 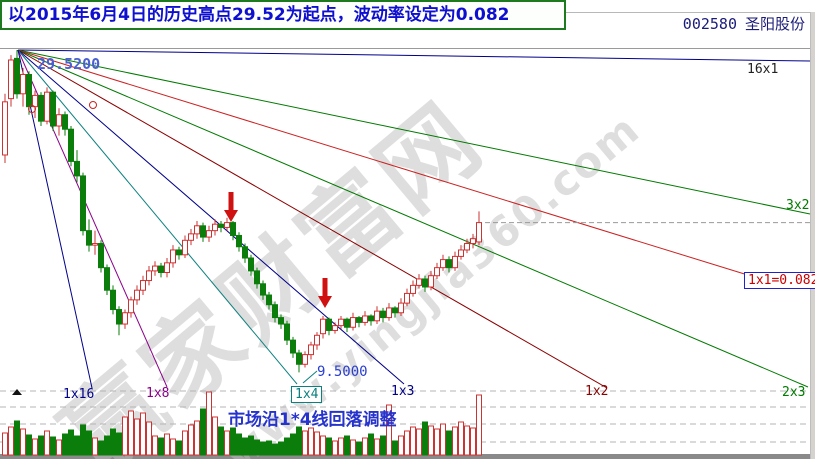 I want to click on gann-label-3x2: 3x2, so click(x=798, y=205).